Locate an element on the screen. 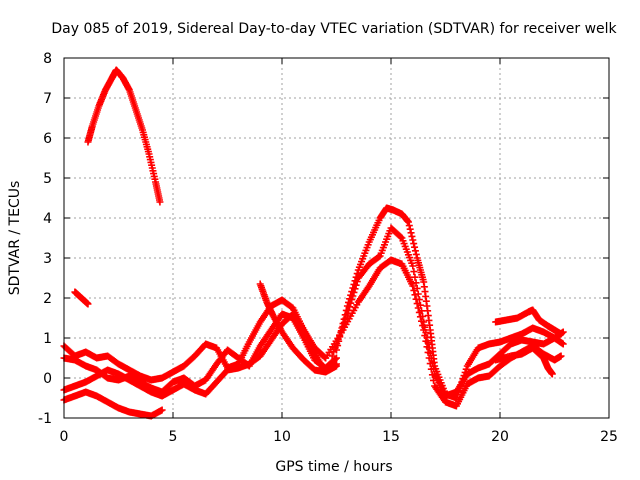  series-late-arc is located at coordinates (528, 322).